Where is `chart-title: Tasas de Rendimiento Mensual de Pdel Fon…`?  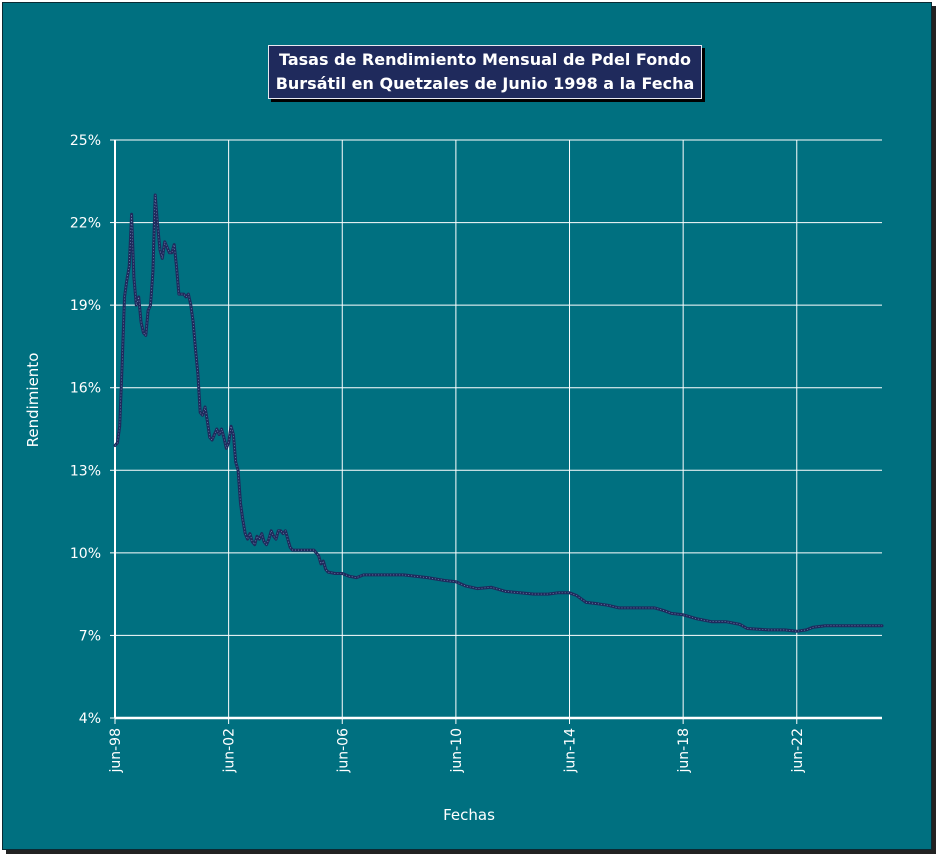
chart-title: Tasas de Rendimiento Mensual de Pdel Fon… is located at coordinates (485, 72).